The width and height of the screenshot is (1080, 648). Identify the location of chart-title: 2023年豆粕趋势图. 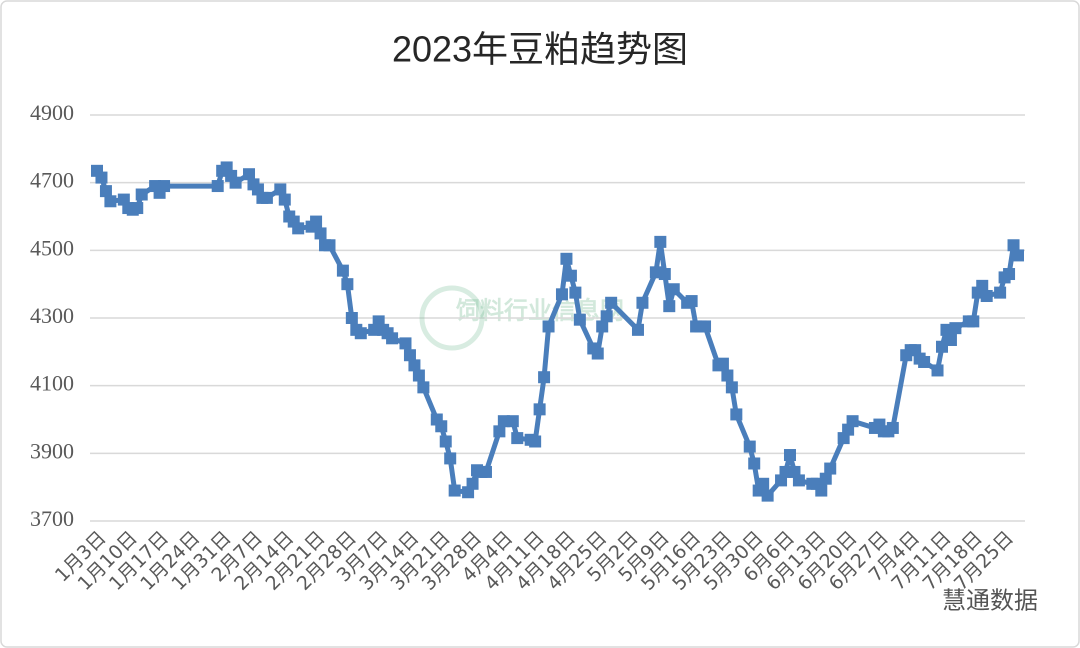
(540, 49).